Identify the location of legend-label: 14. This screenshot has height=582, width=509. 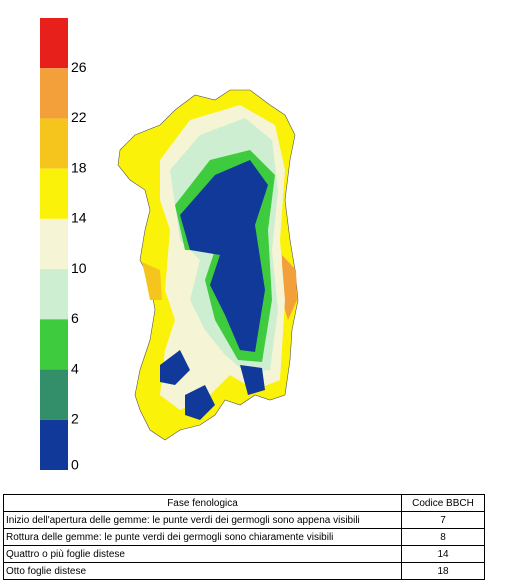
(79, 218).